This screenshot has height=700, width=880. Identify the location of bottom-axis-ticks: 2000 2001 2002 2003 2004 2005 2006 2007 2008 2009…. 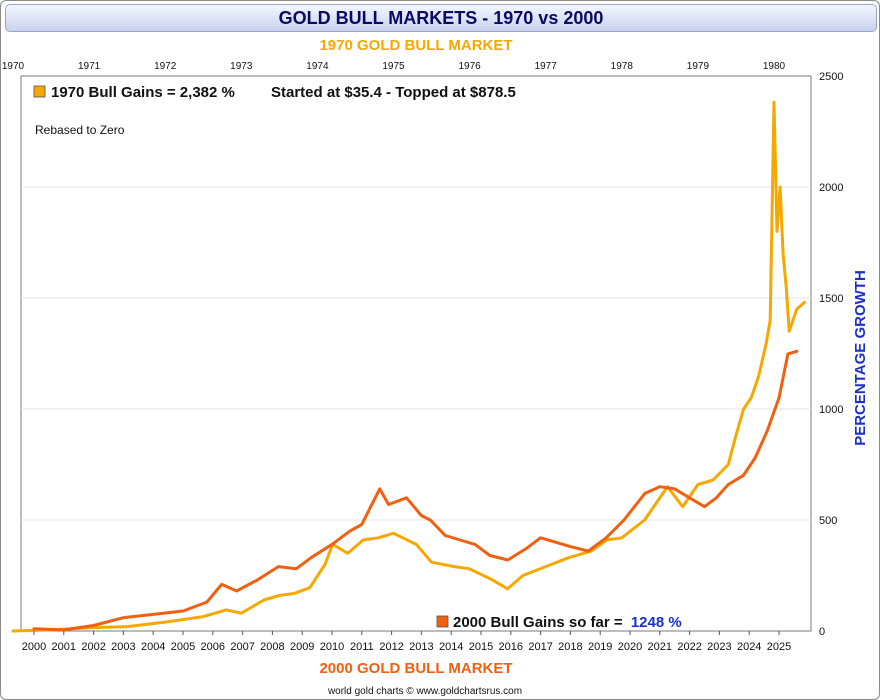
(406, 642).